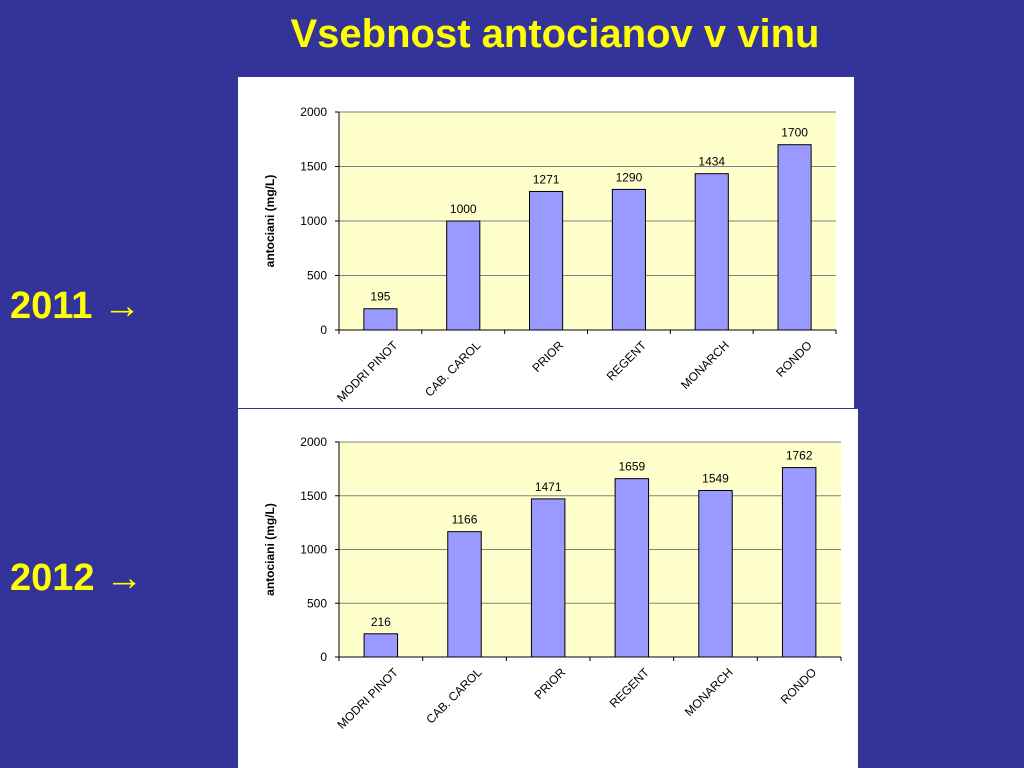 This screenshot has width=1024, height=768. I want to click on data-label: 1762, so click(799, 456).